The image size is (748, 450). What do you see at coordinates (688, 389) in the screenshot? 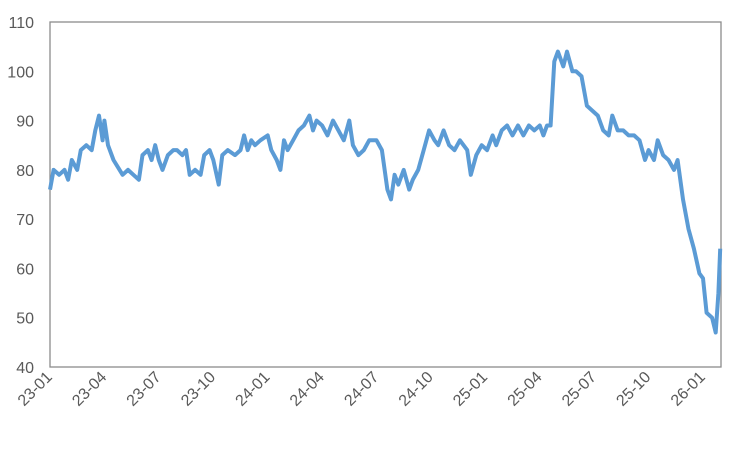
I see `x-tick-label: 26-01` at bounding box center [688, 389].